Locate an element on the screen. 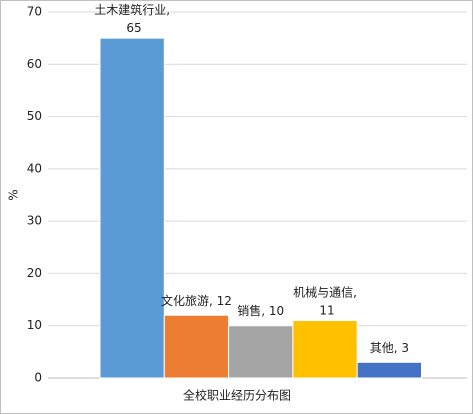 This screenshot has height=414, width=473. y-tick-label: 30 is located at coordinates (34, 221).